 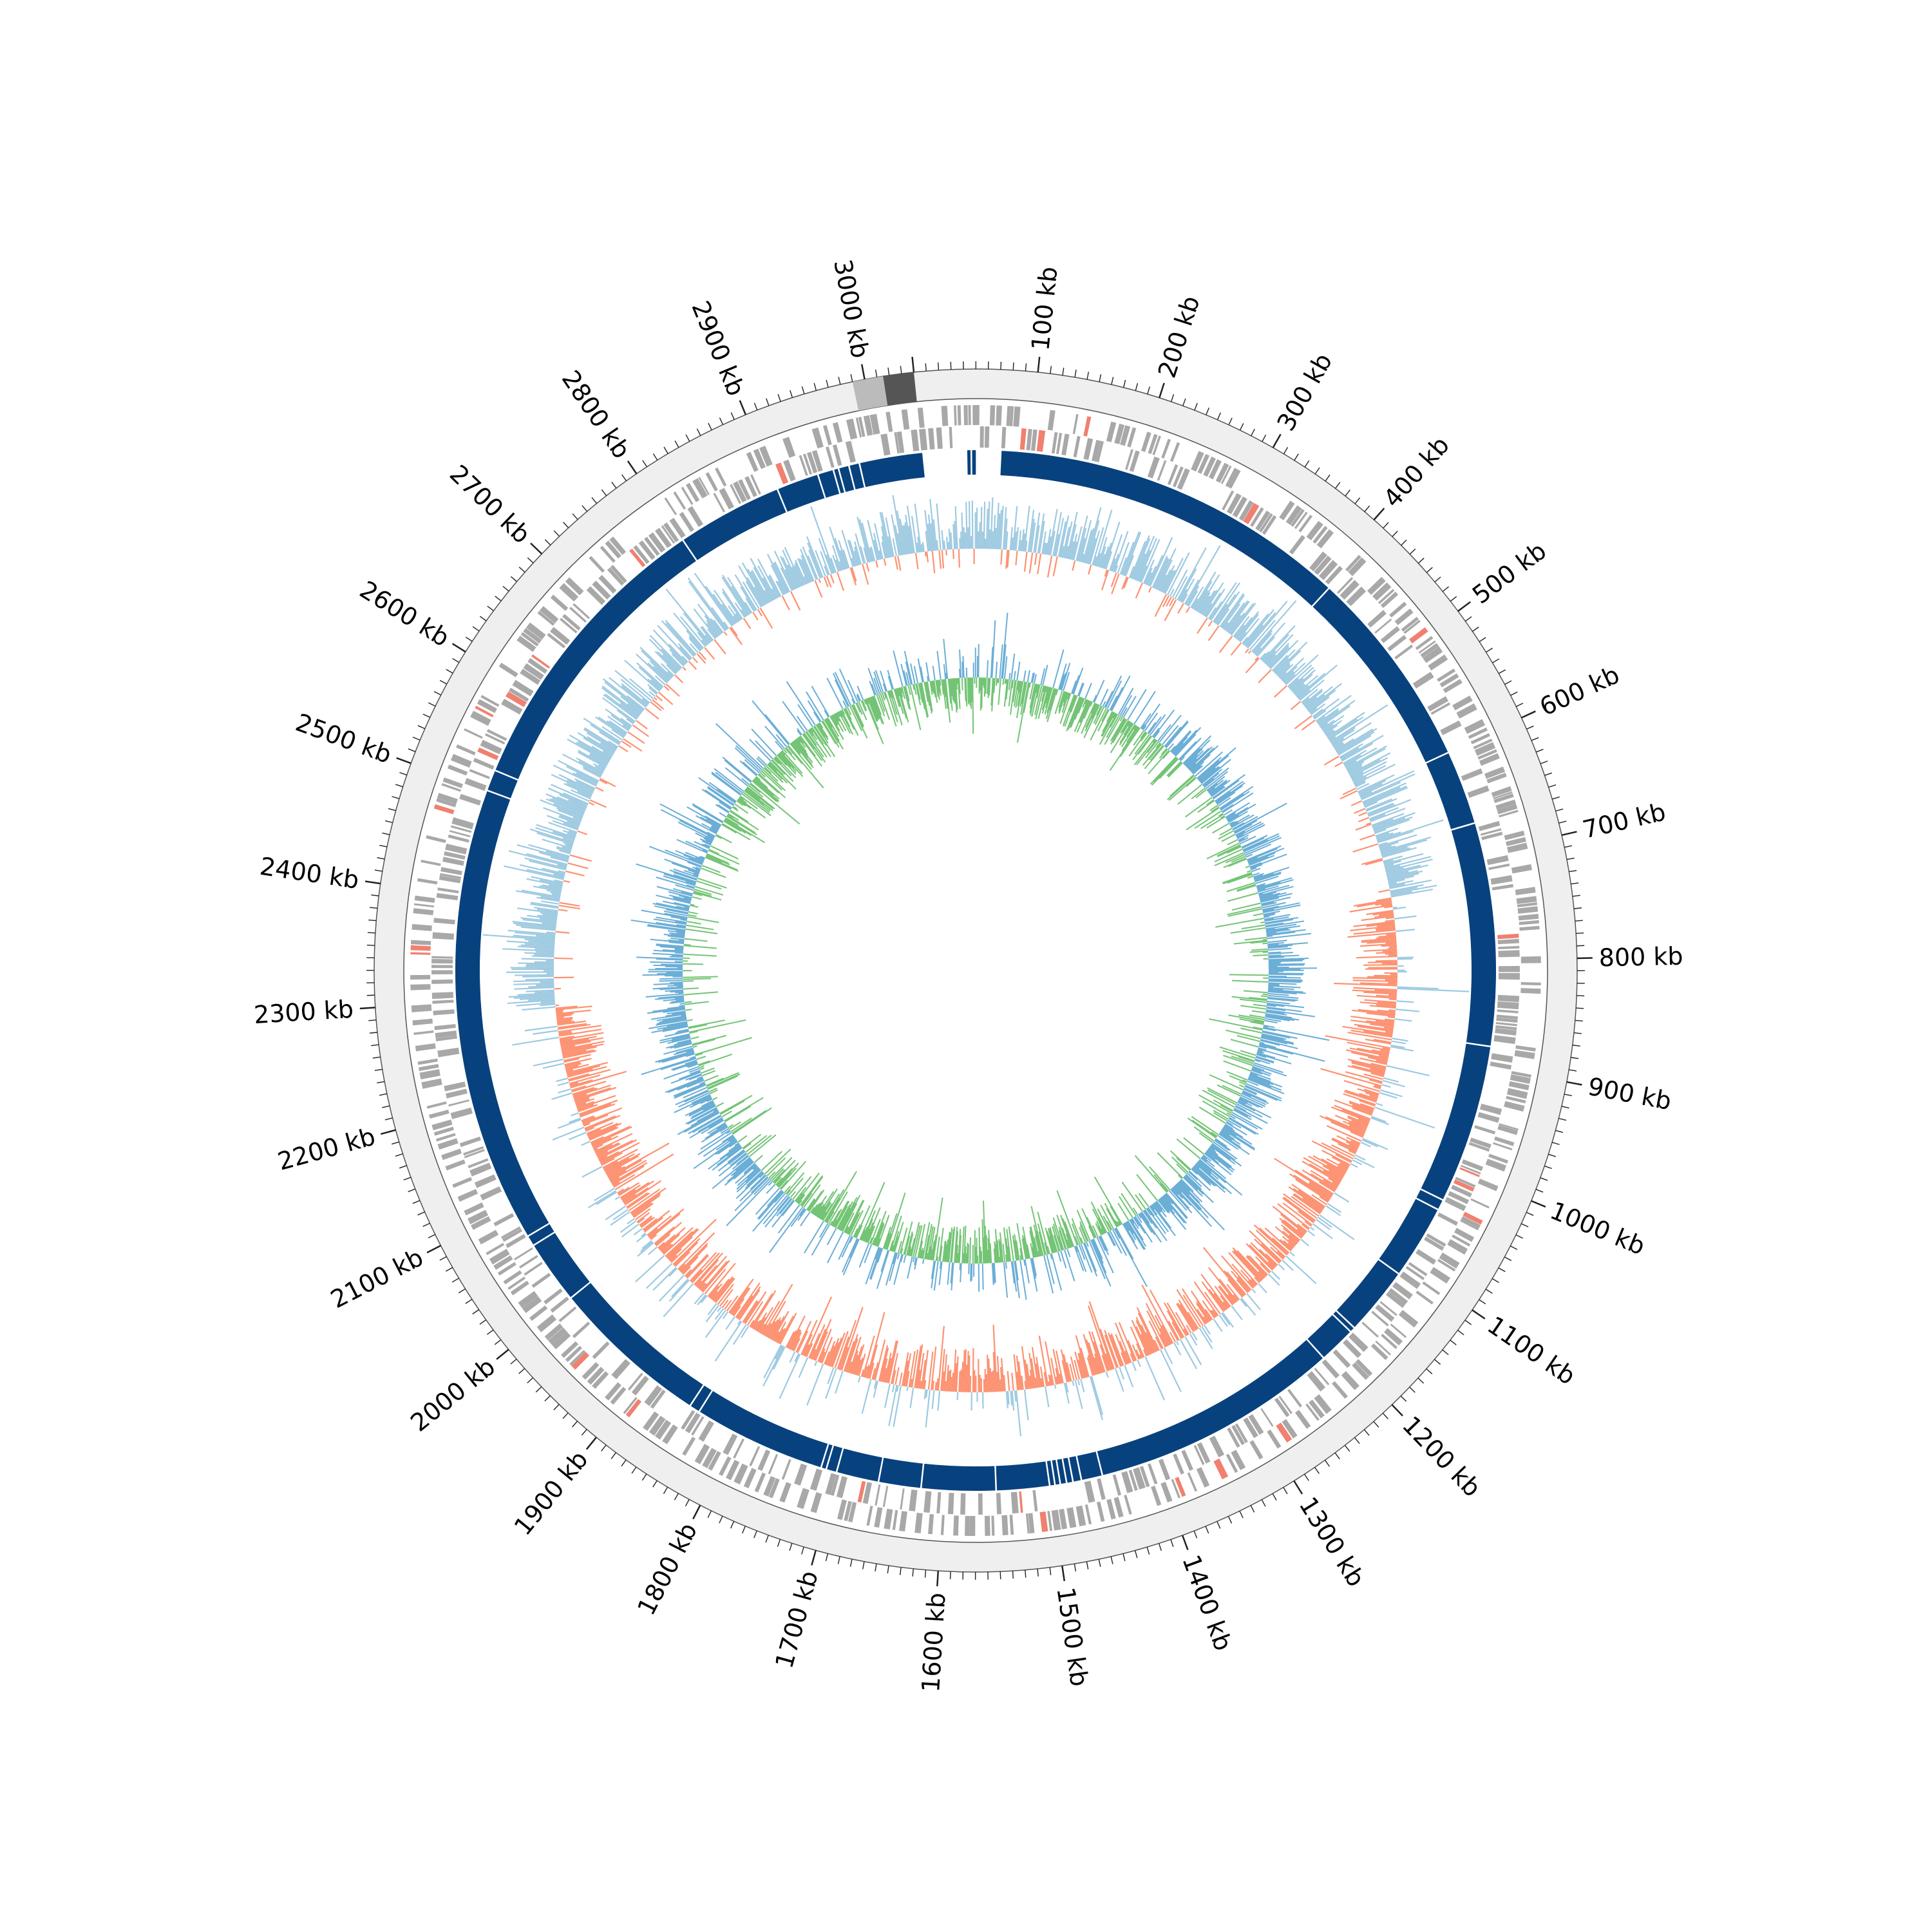 I want to click on major-tick, so click(x=863, y=372).